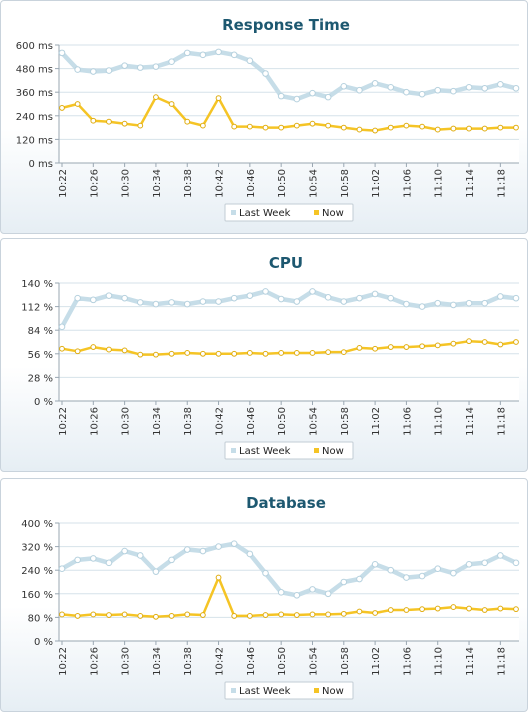  What do you see at coordinates (34, 117) in the screenshot?
I see `y-tick-label: 240 ms` at bounding box center [34, 117].